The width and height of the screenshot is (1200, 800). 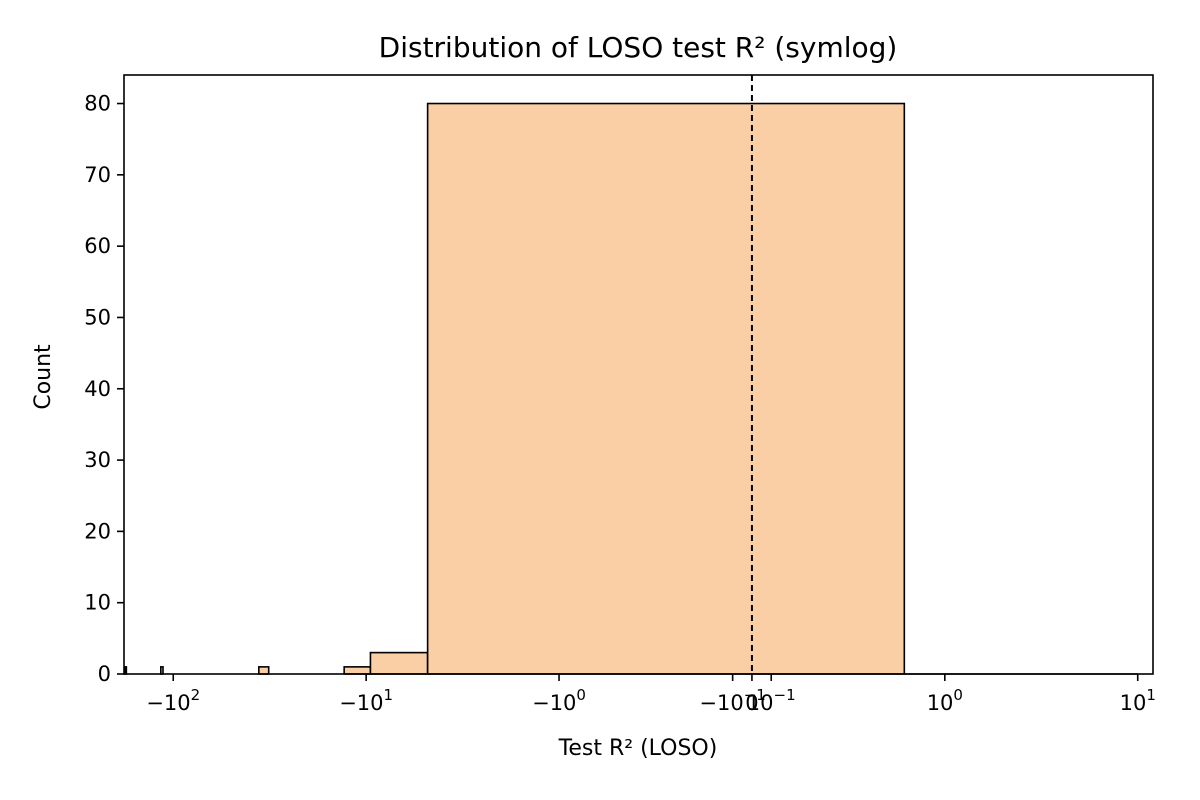 What do you see at coordinates (1138, 700) in the screenshot?
I see `x-tick-label: 10¹` at bounding box center [1138, 700].